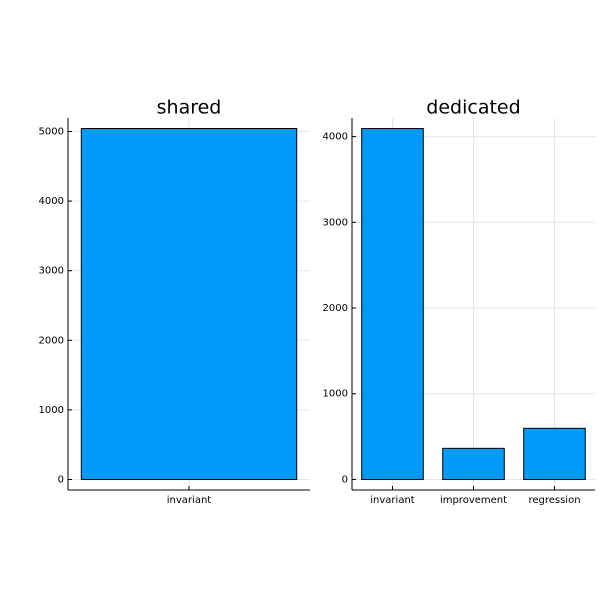 The height and width of the screenshot is (604, 600). I want to click on chart-title: shared, so click(189, 108).